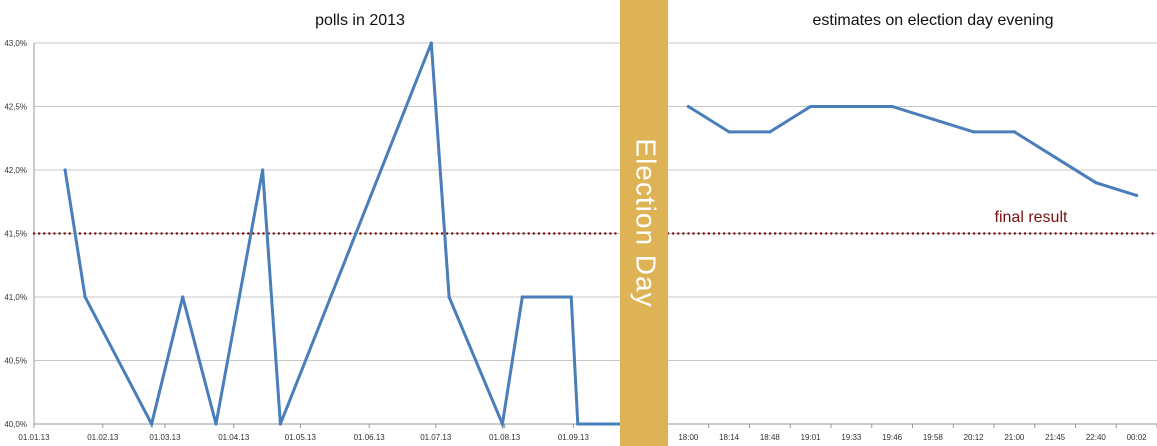 This screenshot has height=446, width=1157. Describe the element at coordinates (15, 424) in the screenshot. I see `y-tick-label: 40,0%` at that location.